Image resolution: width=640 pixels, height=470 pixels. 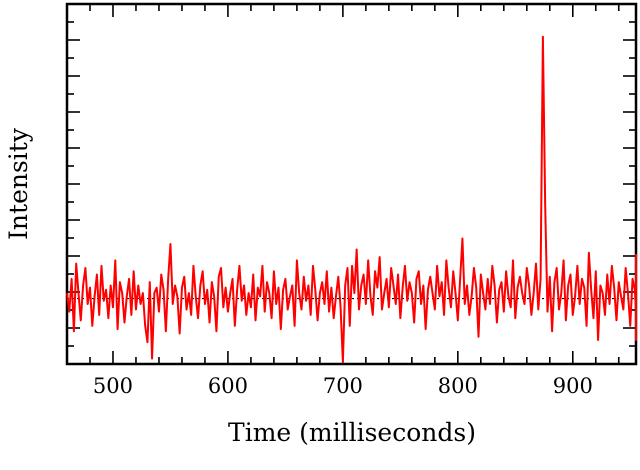 I want to click on x-axis-title: Time (milliseconds), so click(x=352, y=432).